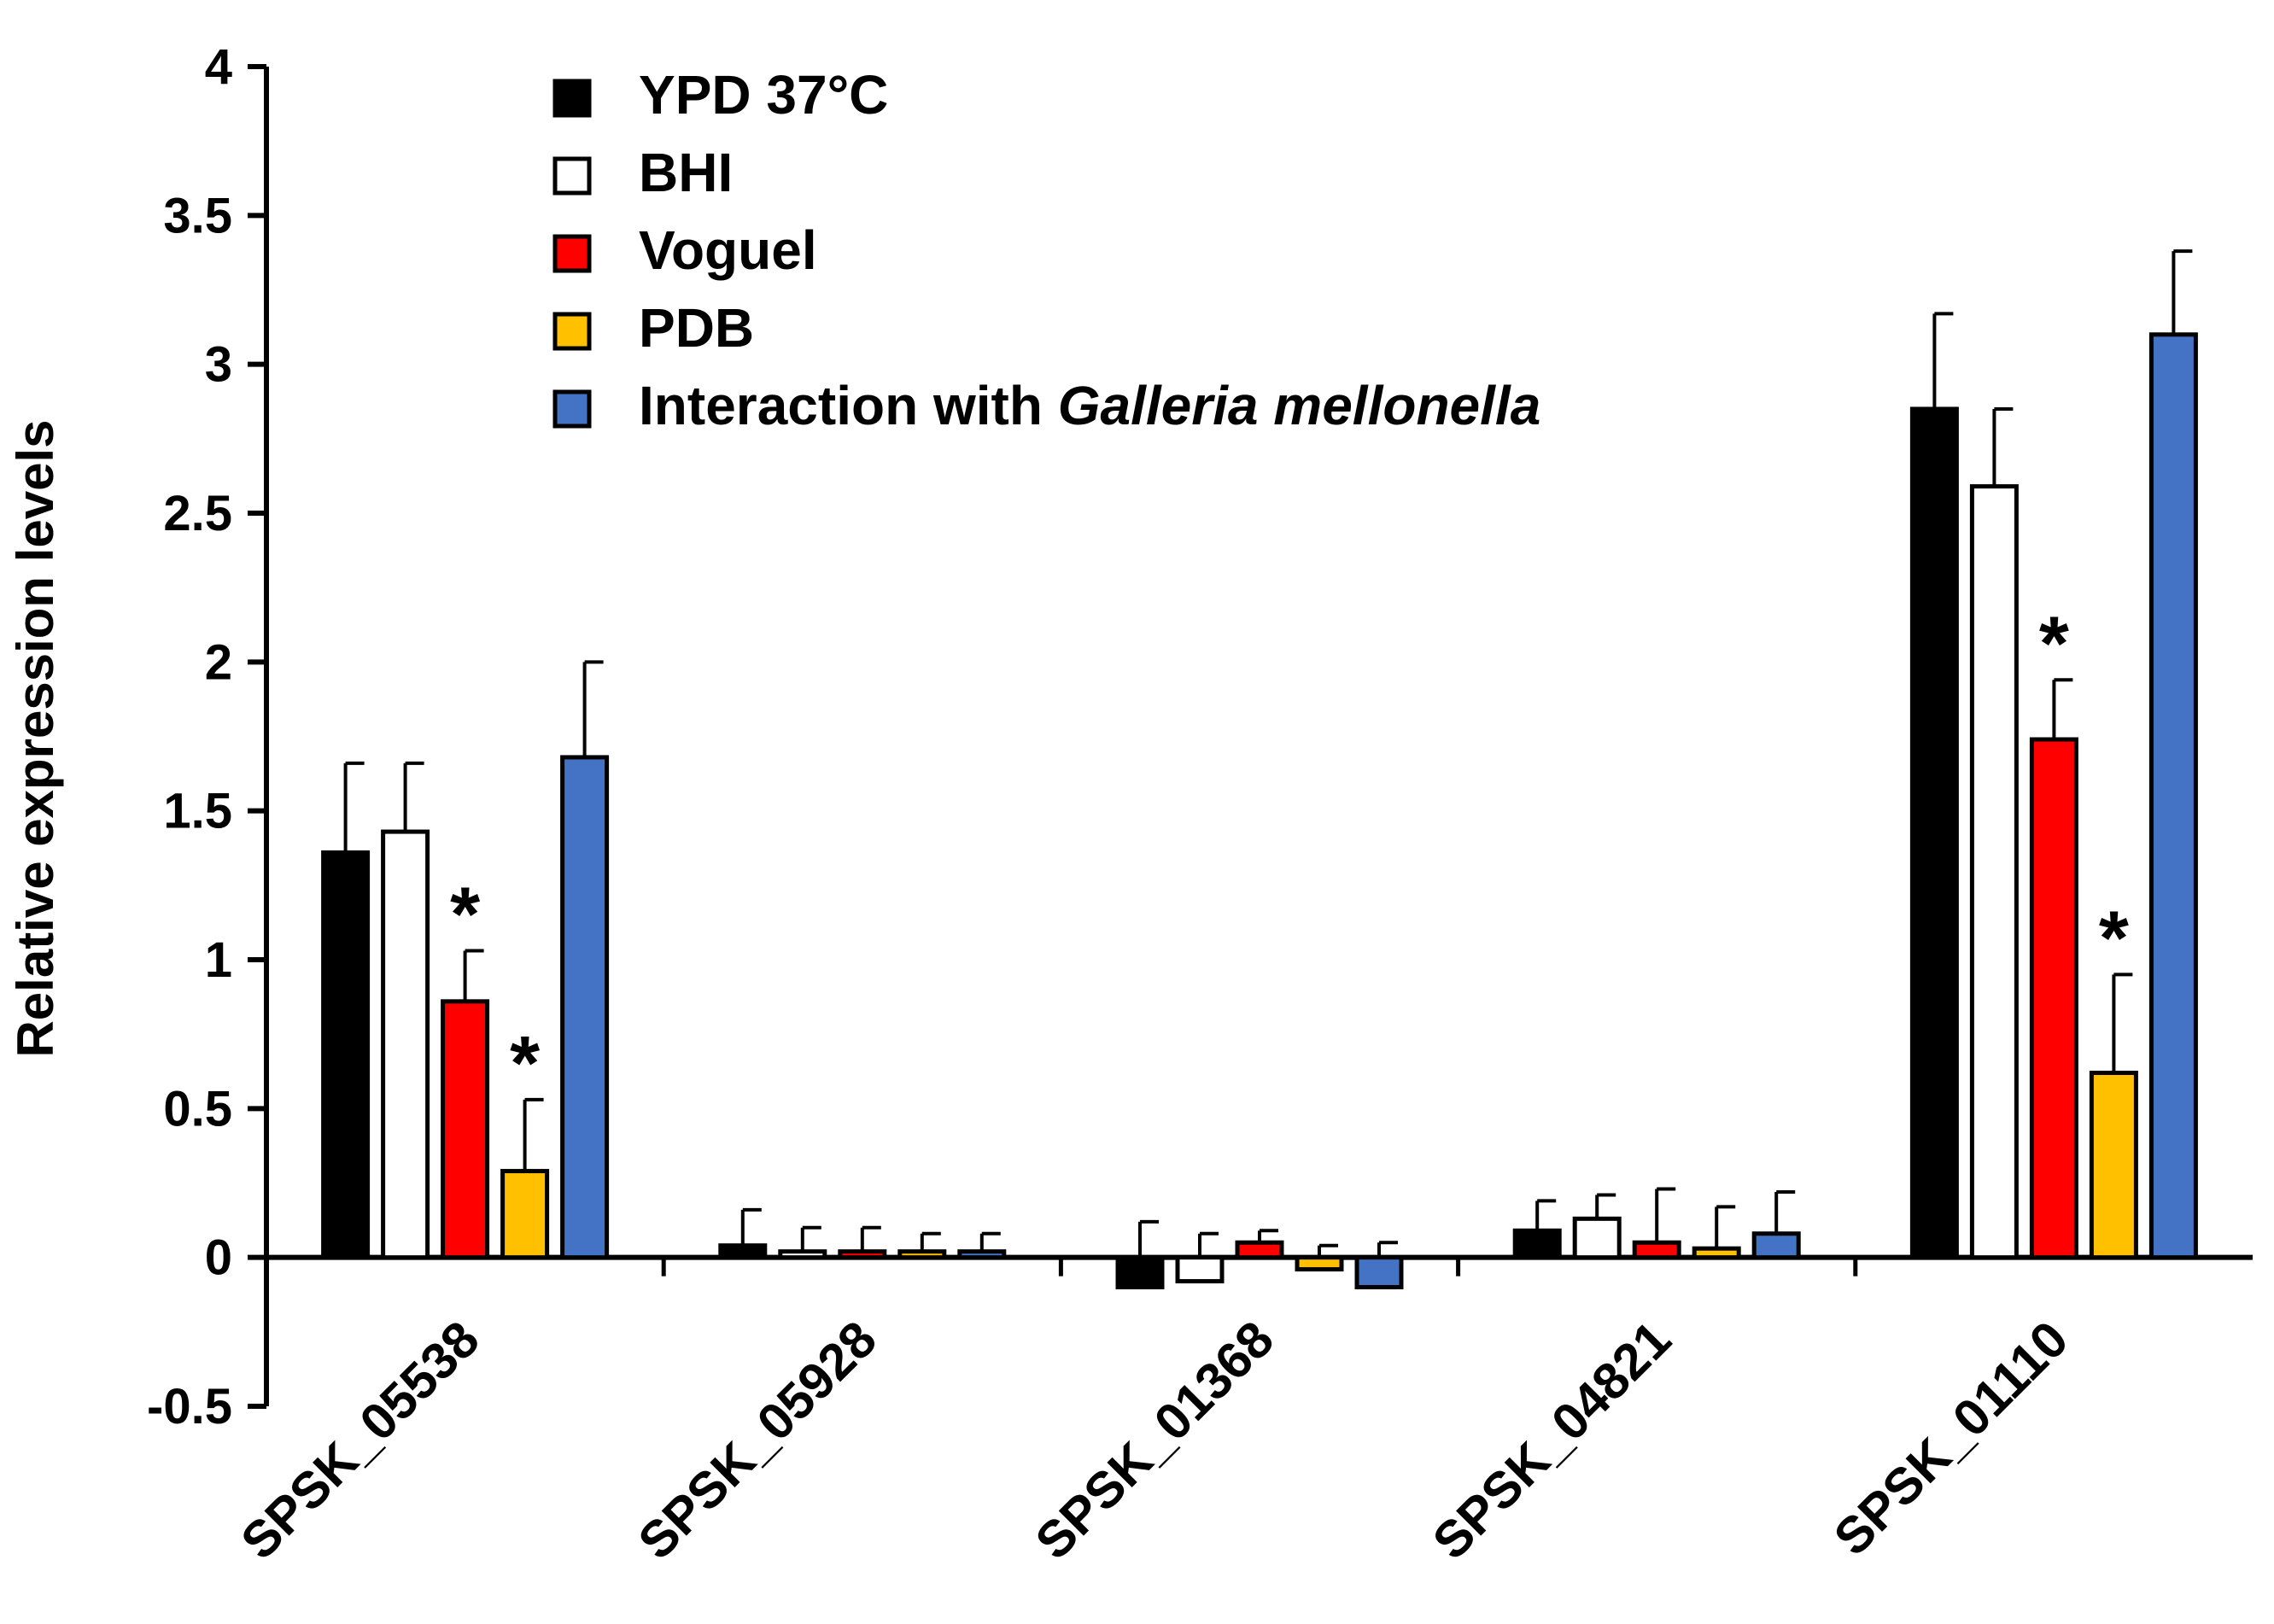 The width and height of the screenshot is (2274, 1624). Describe the element at coordinates (763, 95) in the screenshot. I see `legend-label: YPD 37°C` at that location.